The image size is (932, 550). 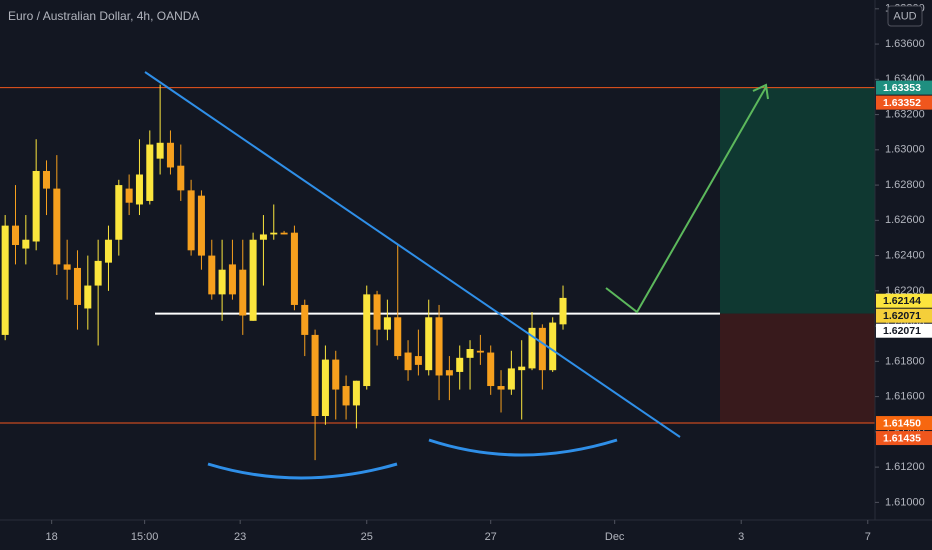 I want to click on currency-box, so click(x=905, y=16).